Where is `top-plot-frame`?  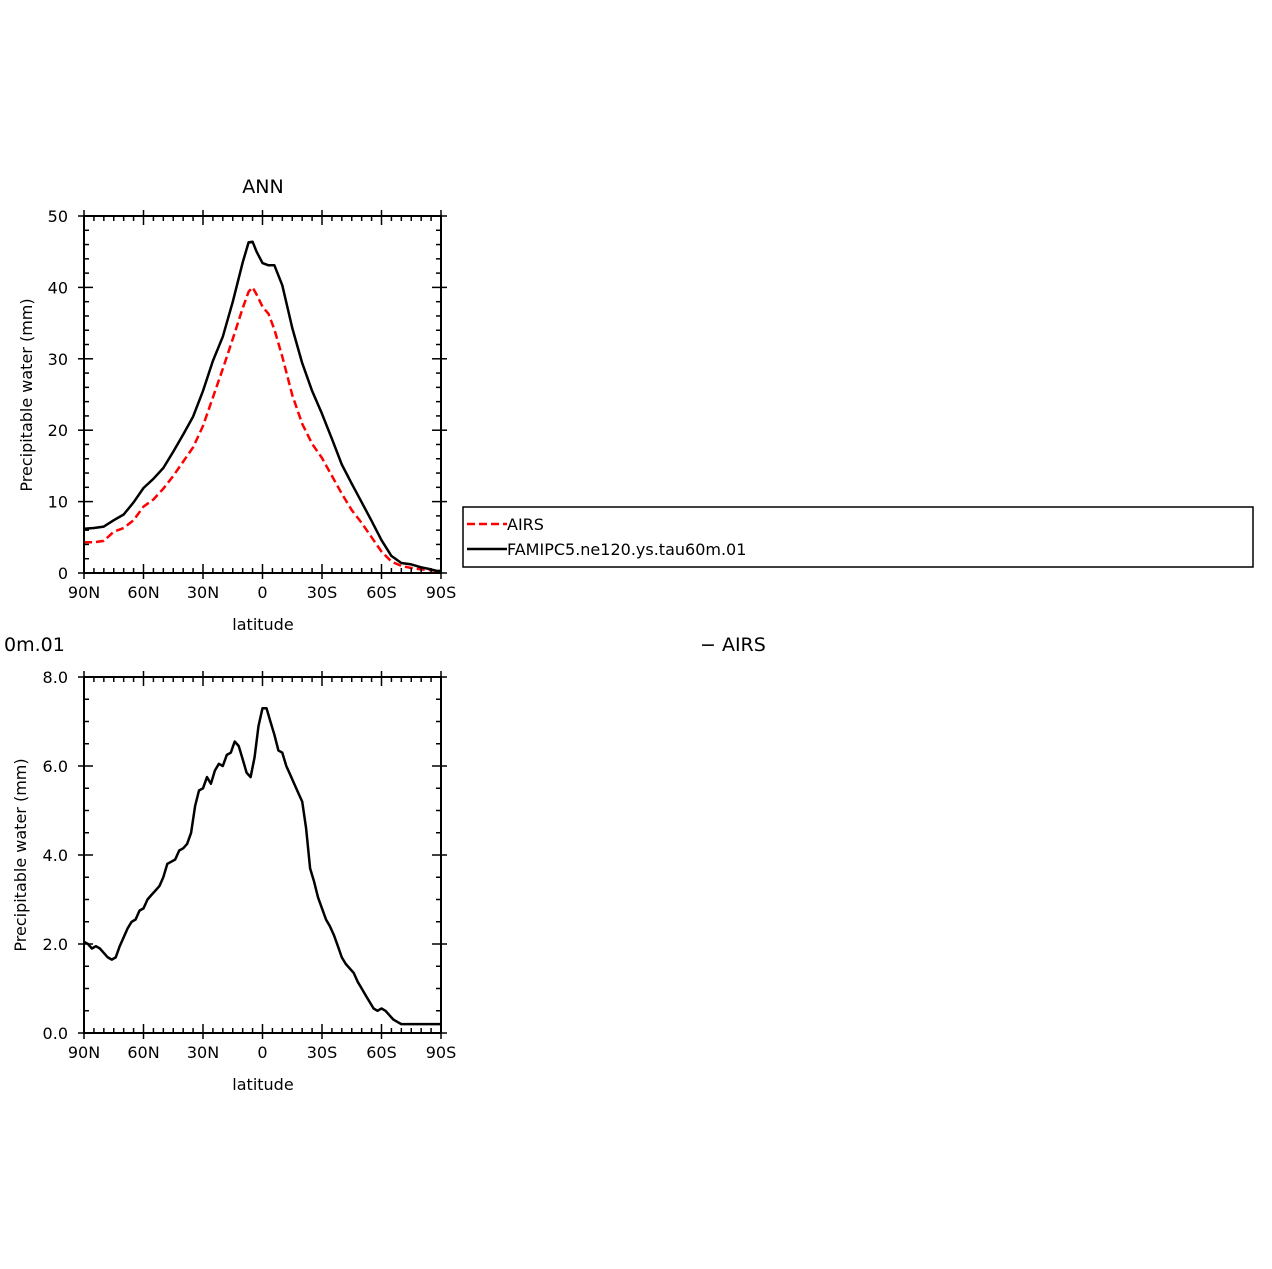
top-plot-frame is located at coordinates (262, 394).